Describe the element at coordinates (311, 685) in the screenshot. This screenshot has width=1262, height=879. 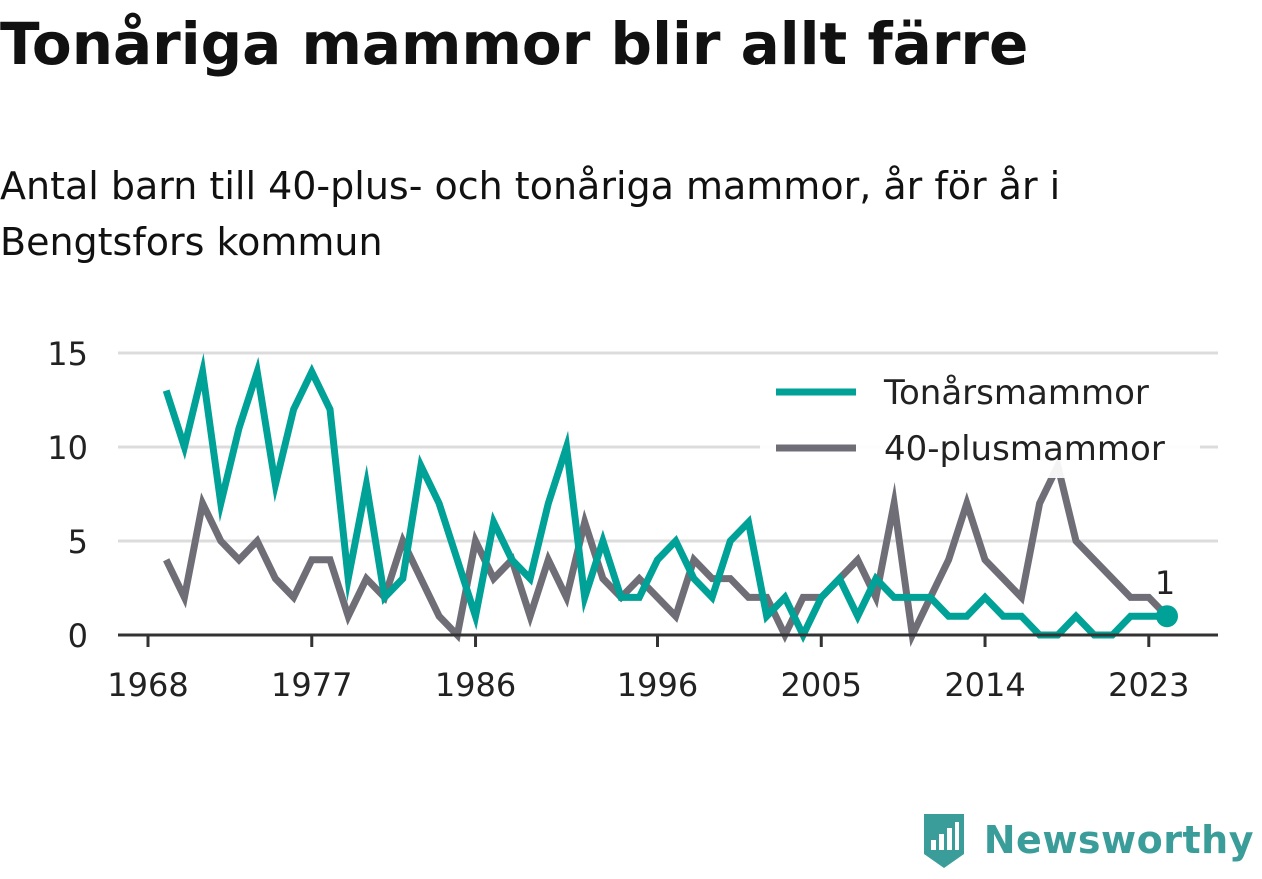
I see `x-tick-label: 1977` at that location.